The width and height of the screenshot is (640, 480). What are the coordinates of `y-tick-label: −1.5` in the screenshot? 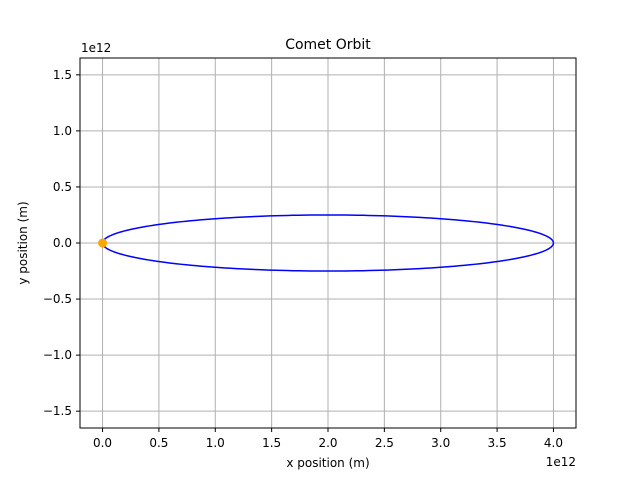 It's located at (57, 411).